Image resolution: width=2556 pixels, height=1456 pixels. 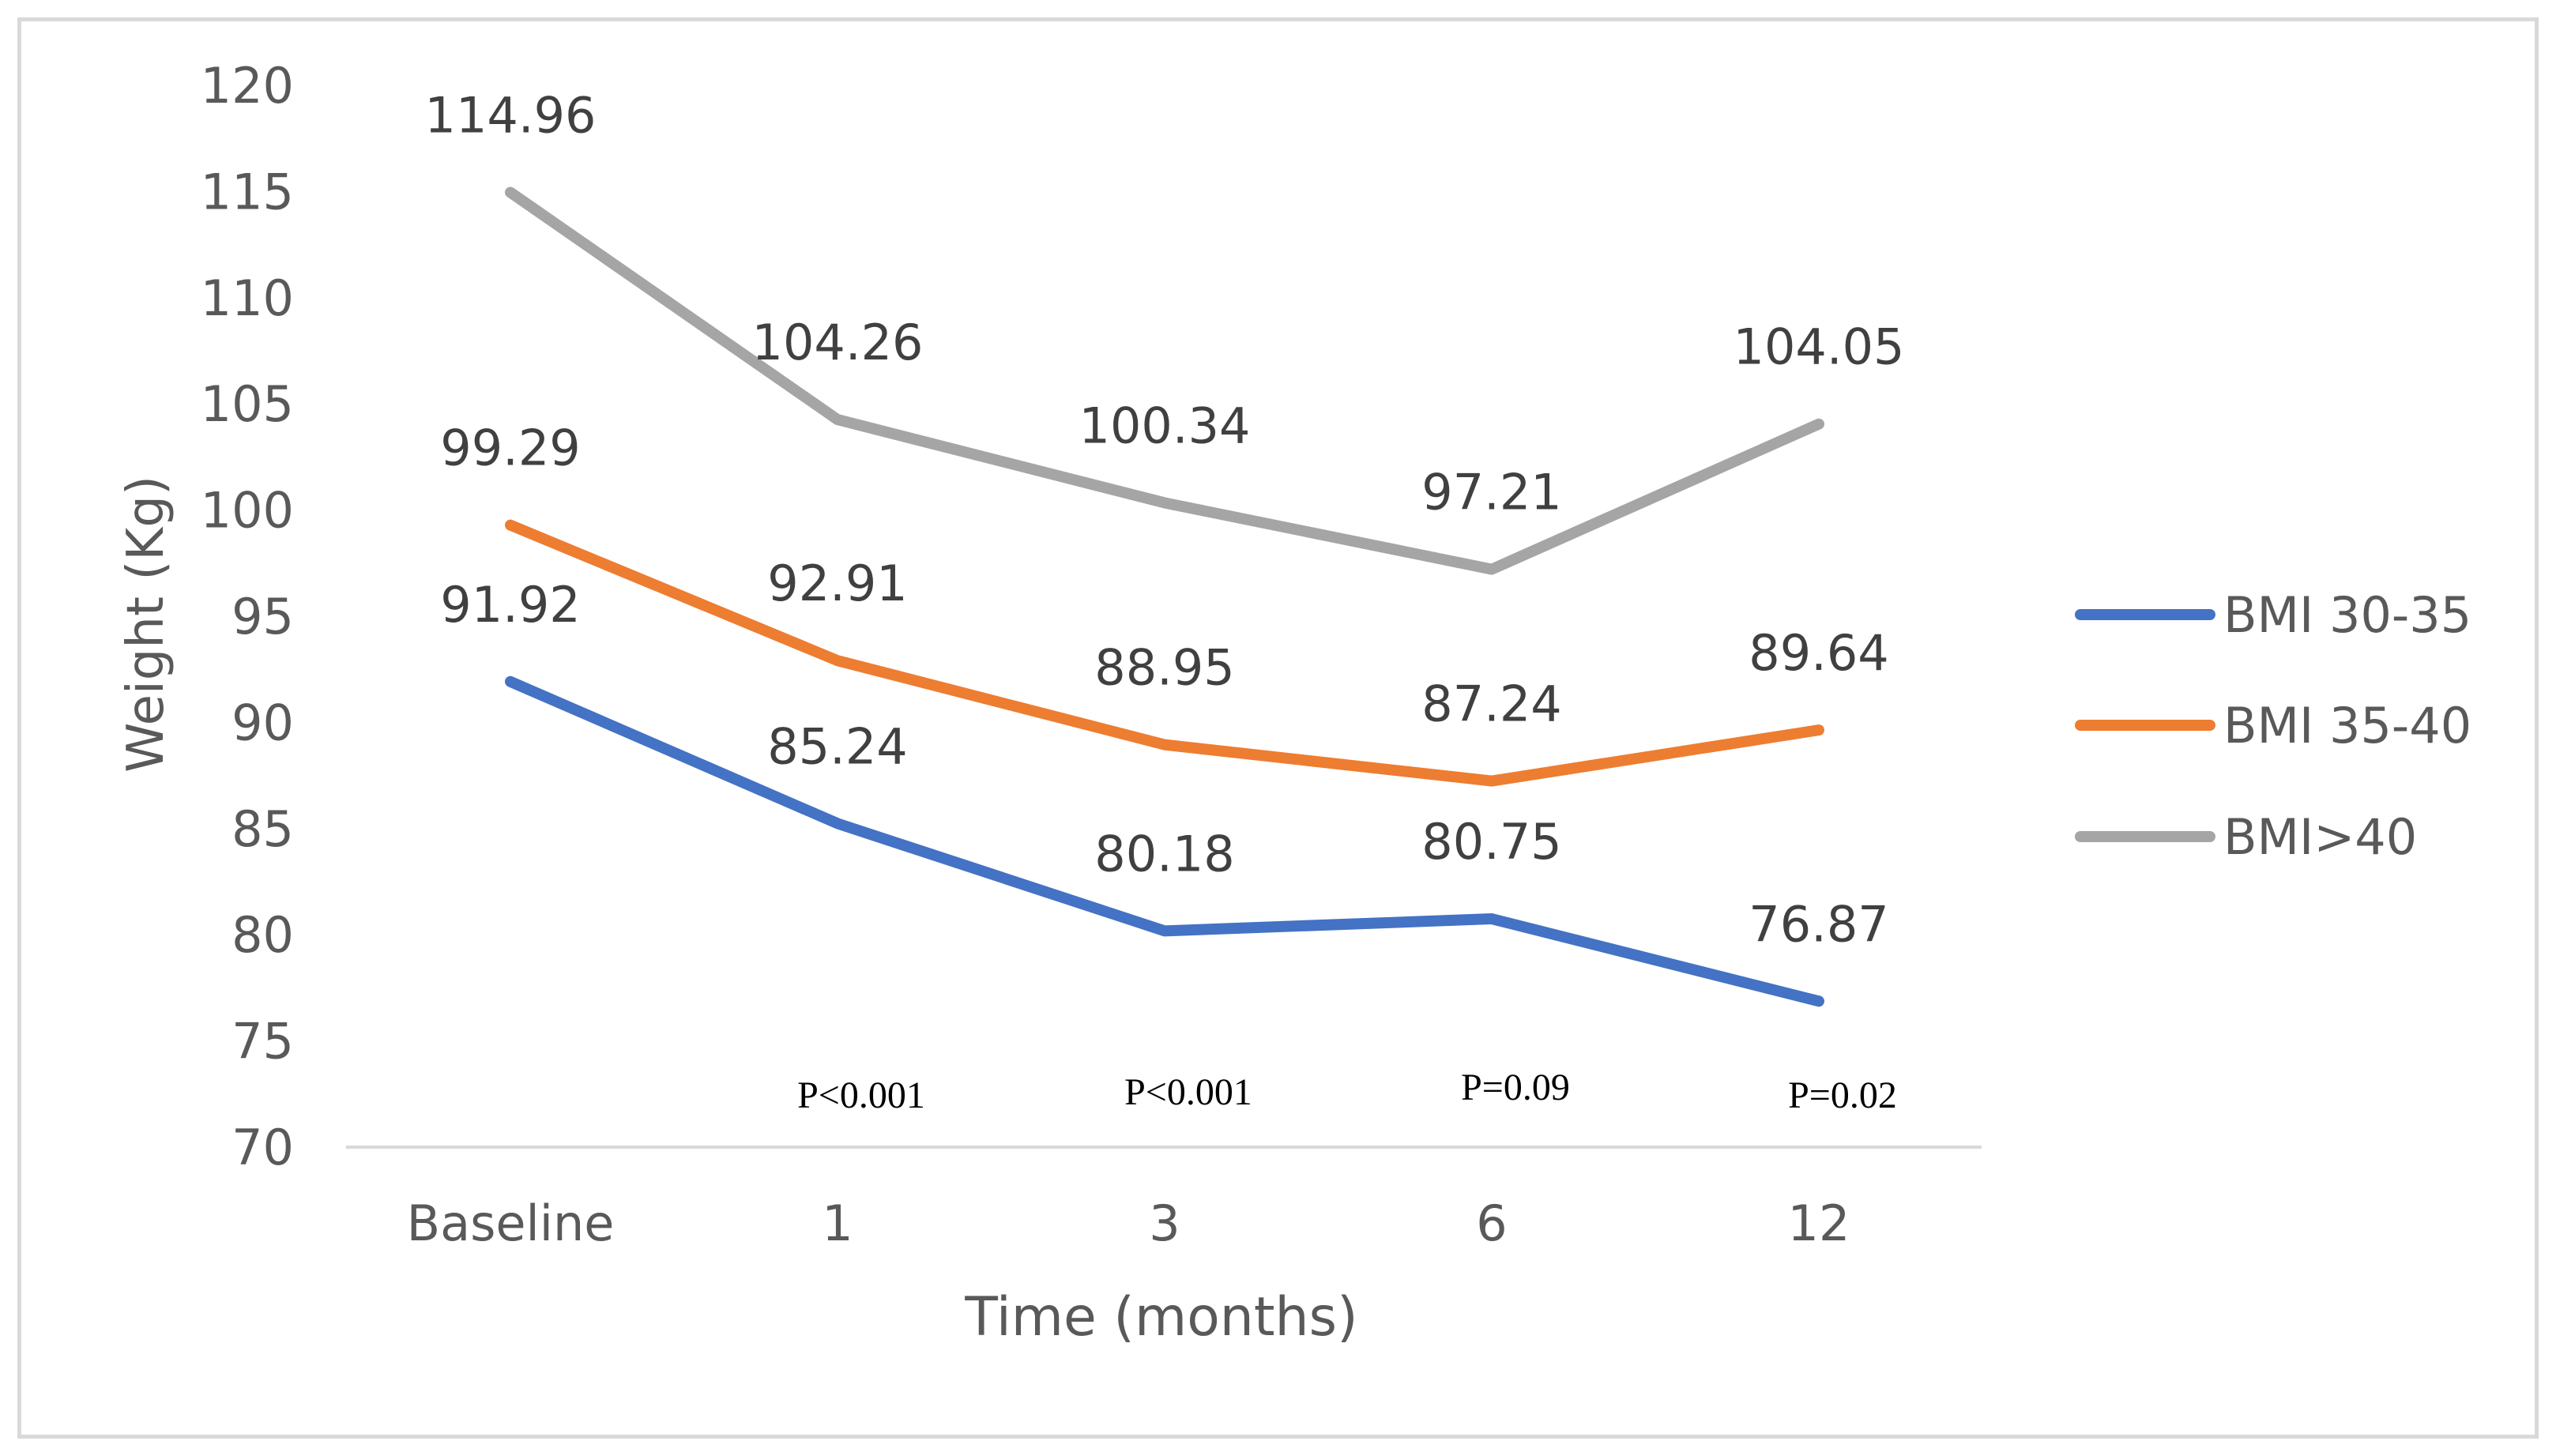 What do you see at coordinates (1492, 1223) in the screenshot?
I see `x-tick-label: 6` at bounding box center [1492, 1223].